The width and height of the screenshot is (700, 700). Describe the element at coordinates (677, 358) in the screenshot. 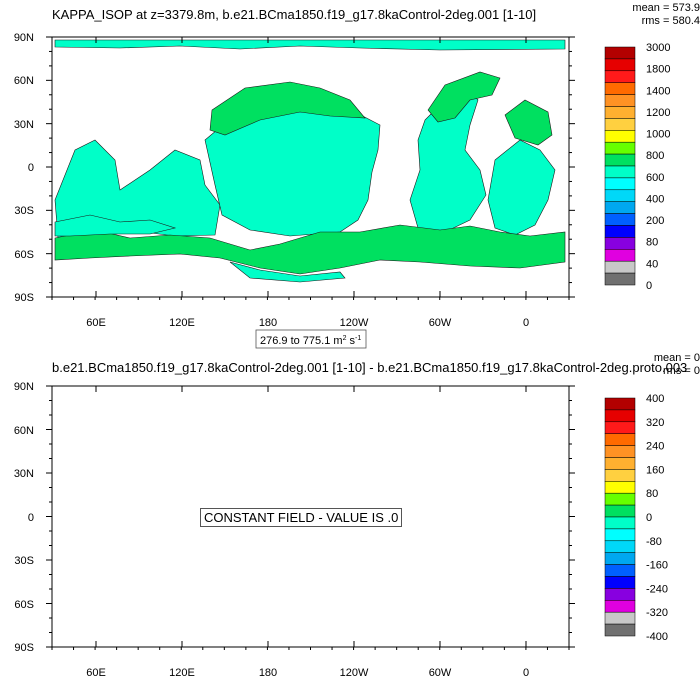

I see `bottom-mean-stat: mean = 0` at that location.